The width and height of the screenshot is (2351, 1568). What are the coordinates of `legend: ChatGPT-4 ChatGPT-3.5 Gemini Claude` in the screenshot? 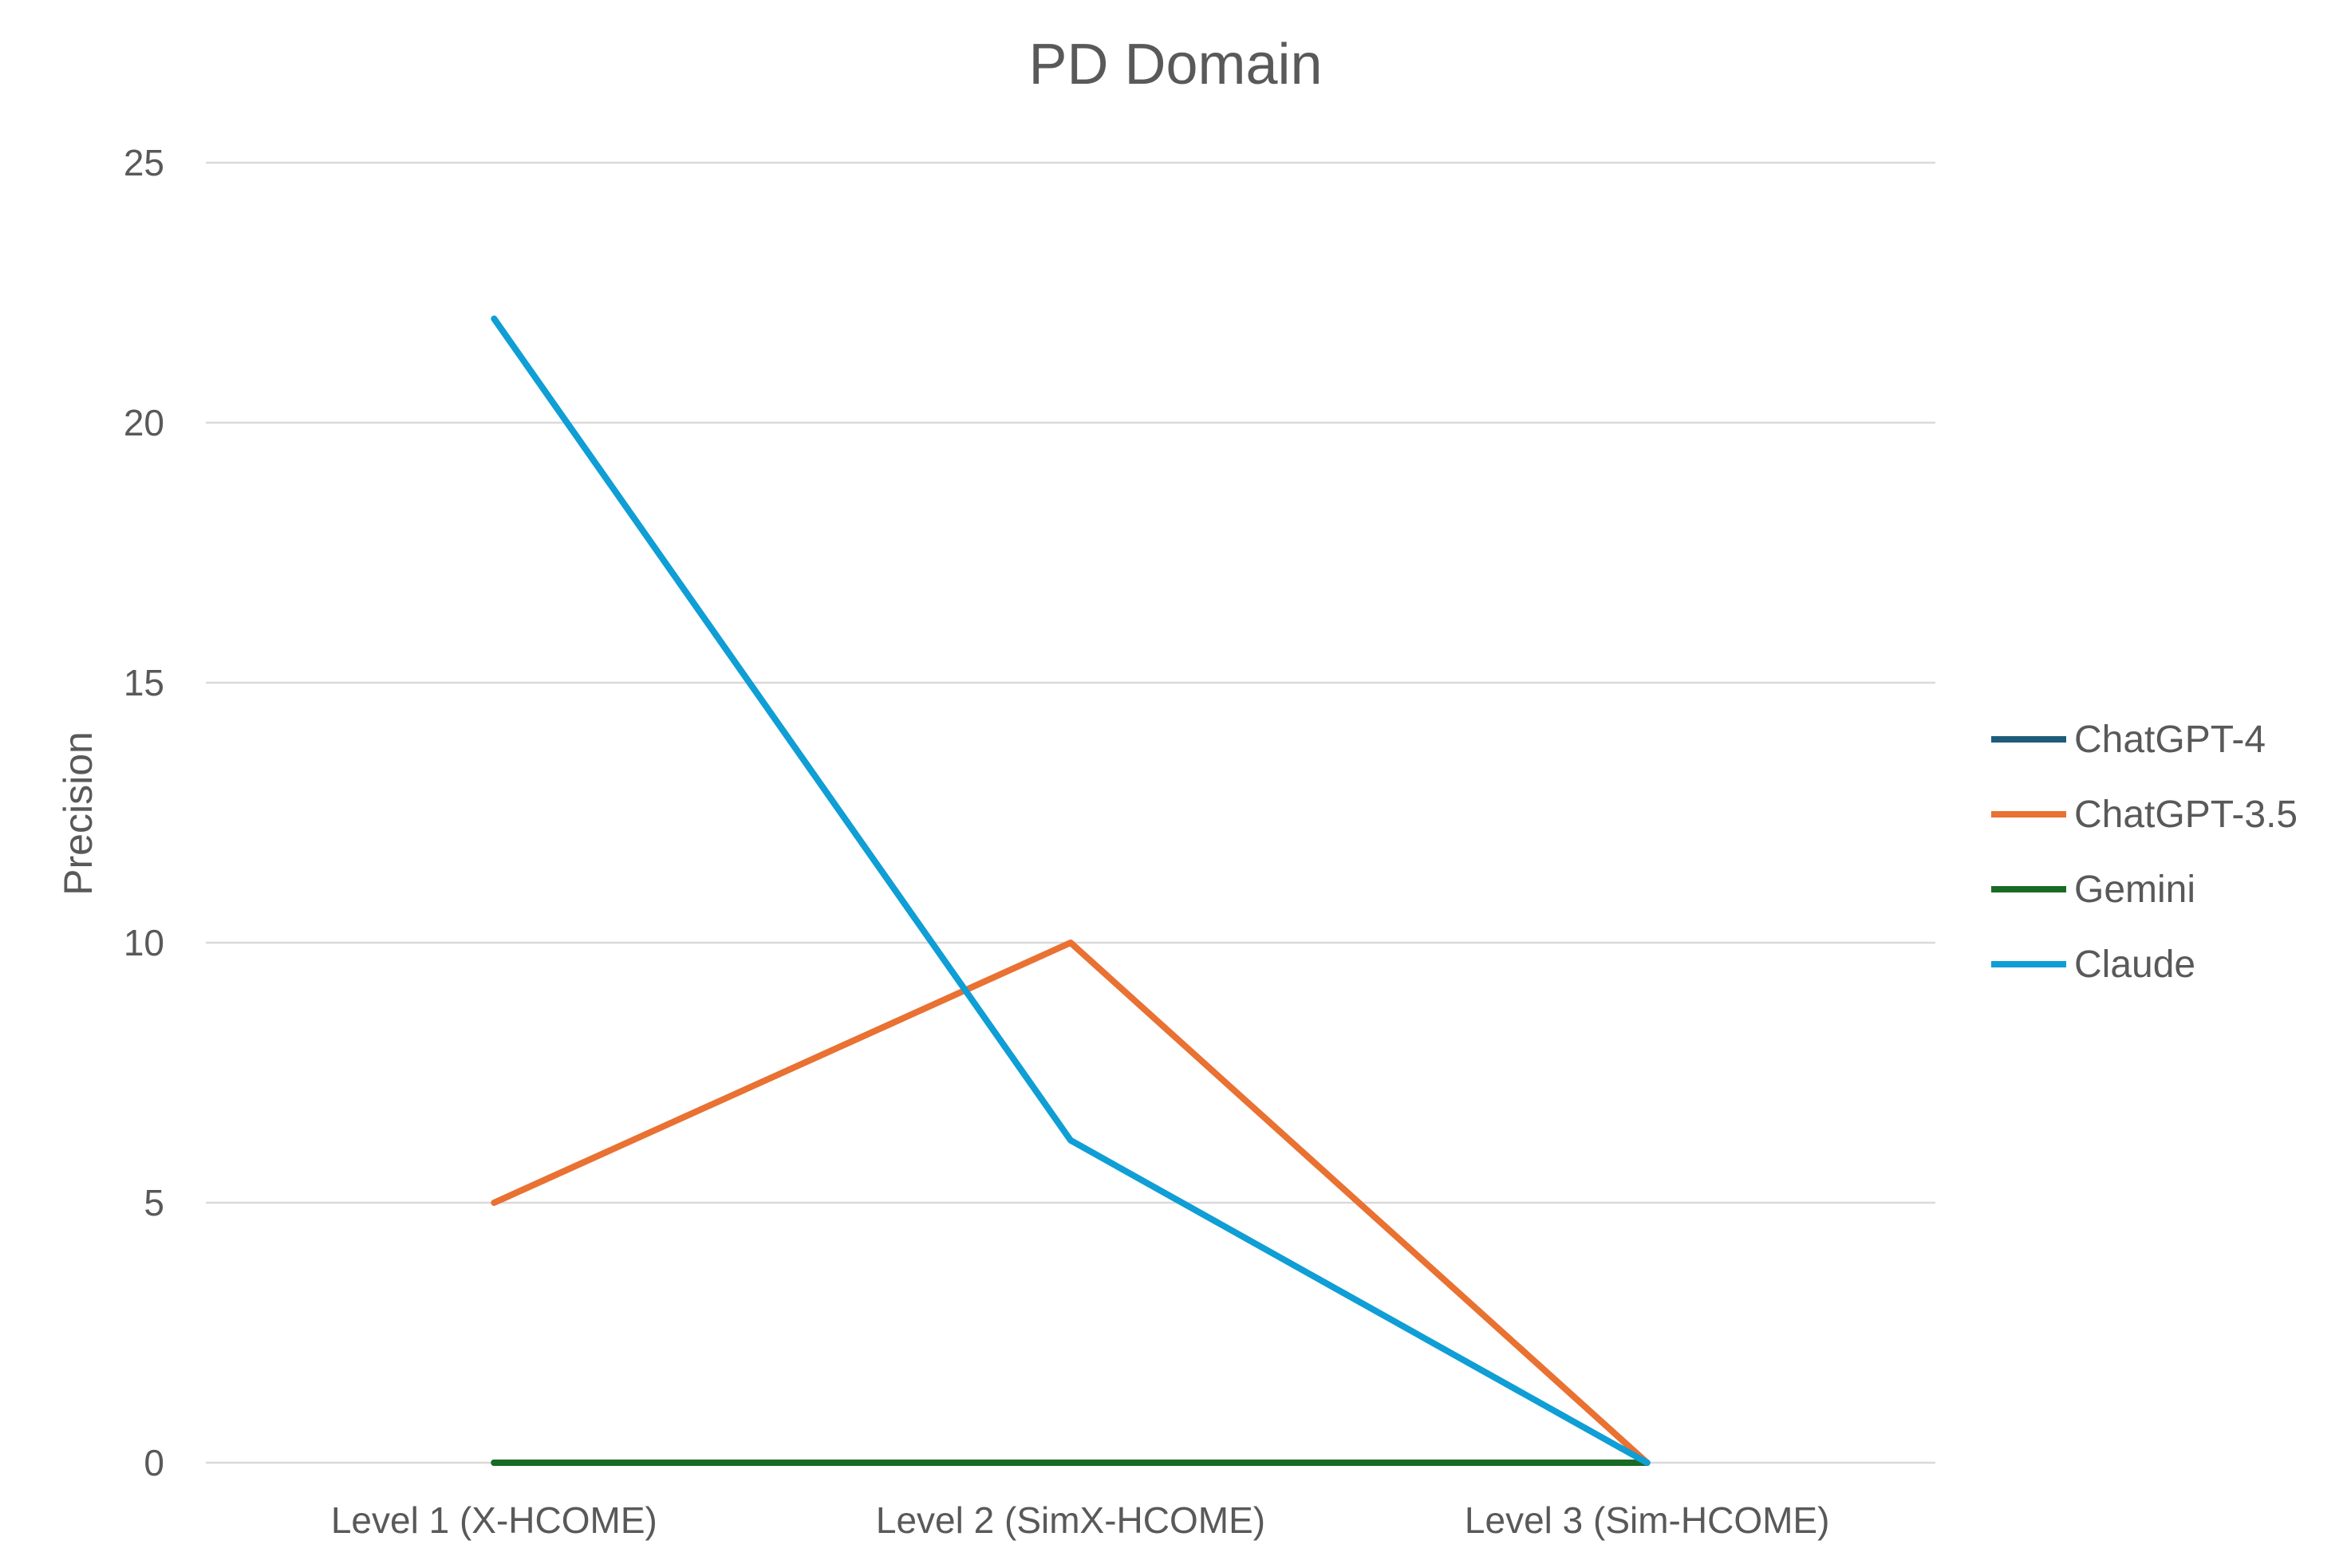 It's located at (2144, 852).